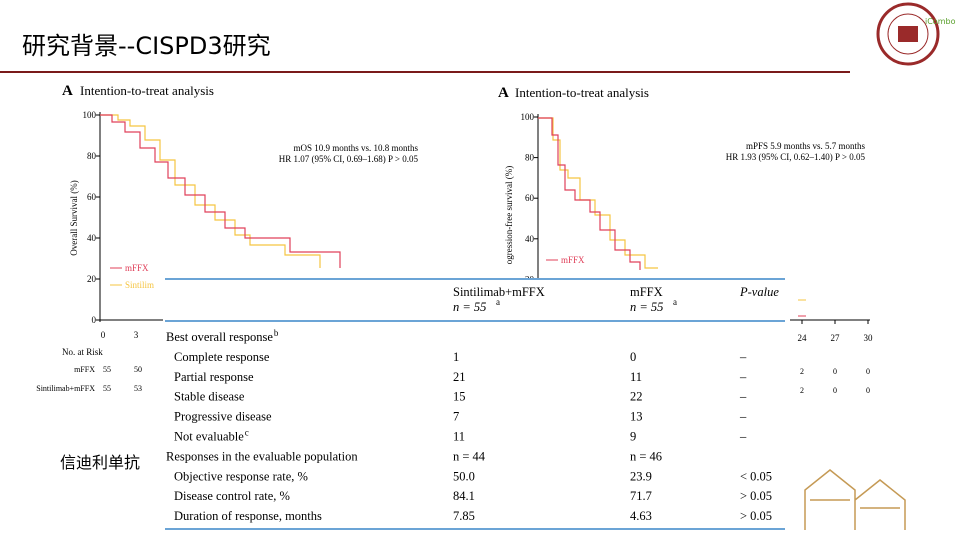 The width and height of the screenshot is (960, 540). I want to click on y-tick-label: 20, so click(92, 279).